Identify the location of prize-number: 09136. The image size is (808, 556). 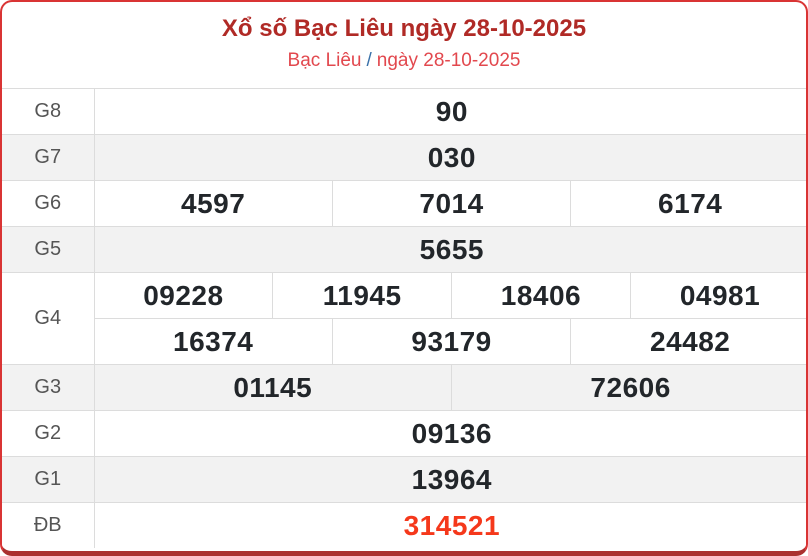
(449, 433).